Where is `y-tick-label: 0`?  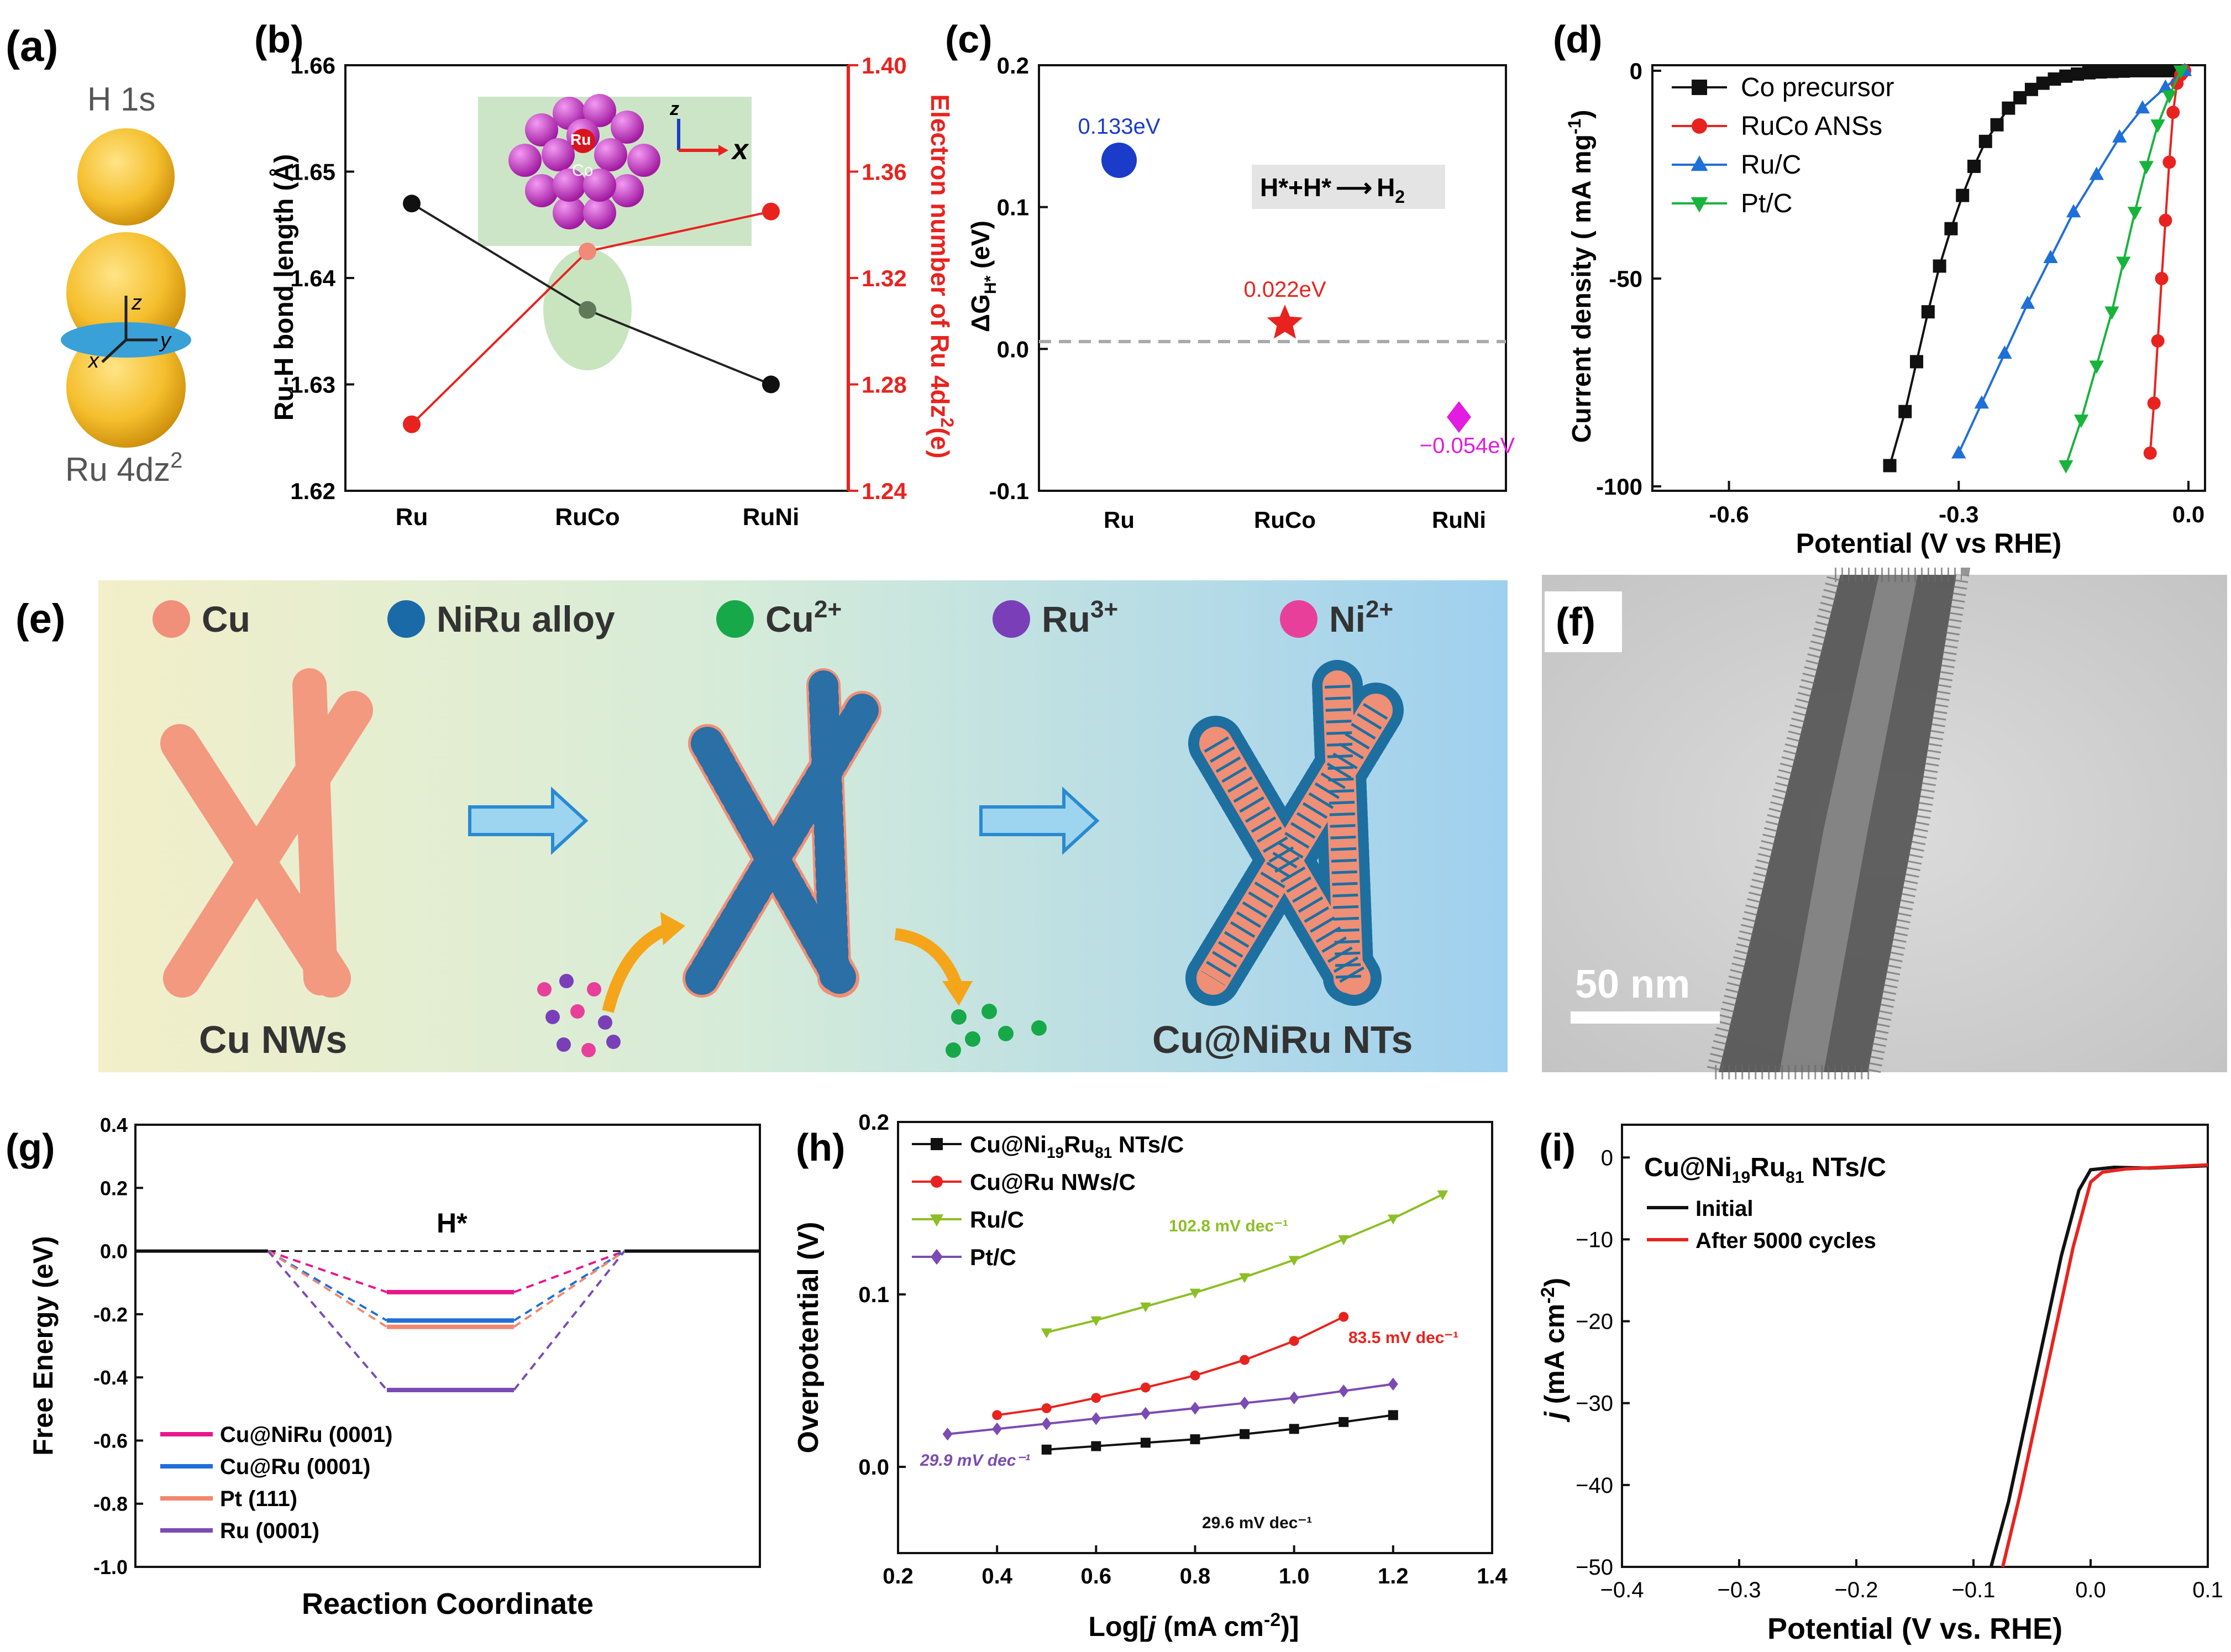
y-tick-label: 0 is located at coordinates (1636, 71).